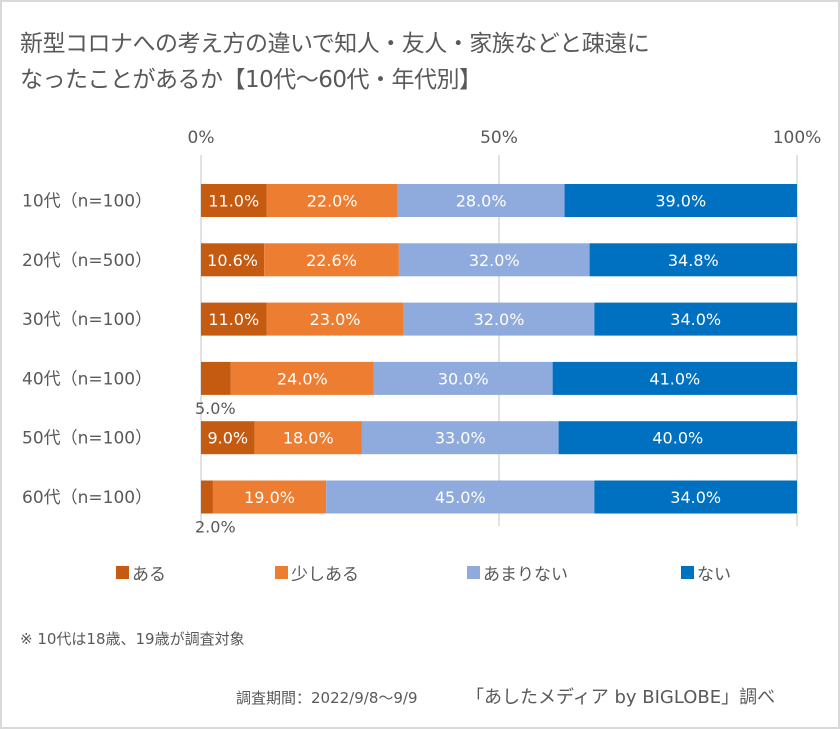 The image size is (840, 729). What do you see at coordinates (281, 572) in the screenshot?
I see `legend-swatch-sukoshi-aru` at bounding box center [281, 572].